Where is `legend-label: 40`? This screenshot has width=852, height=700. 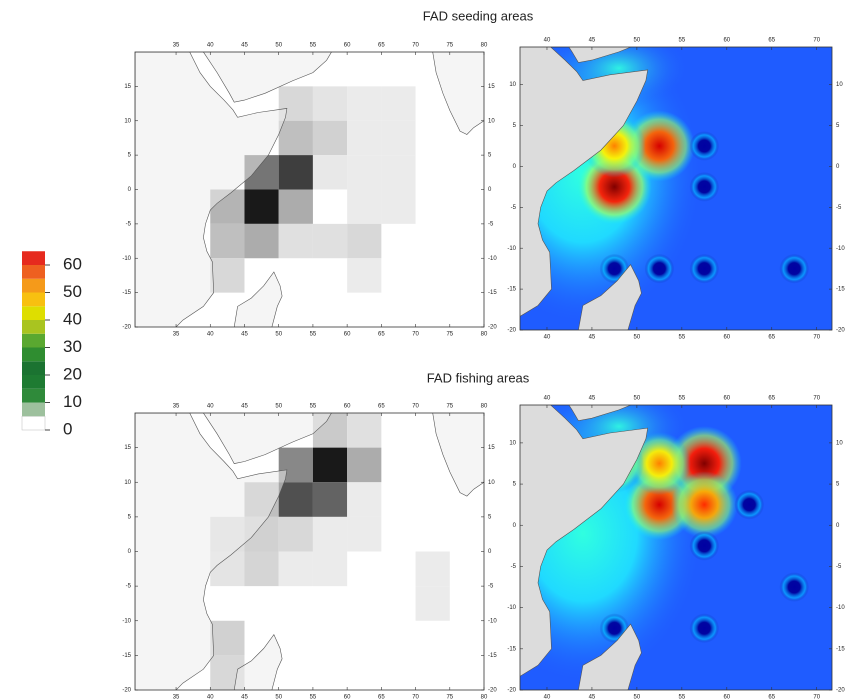
legend-label: 40 is located at coordinates (72, 318).